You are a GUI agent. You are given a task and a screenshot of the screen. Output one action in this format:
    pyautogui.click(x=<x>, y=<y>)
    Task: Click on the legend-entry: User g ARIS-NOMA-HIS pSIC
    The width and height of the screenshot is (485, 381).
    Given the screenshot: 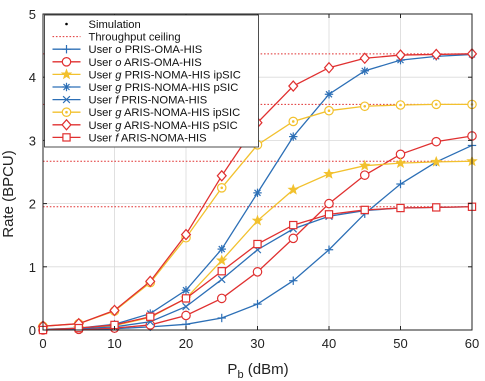 What is the action you would take?
    pyautogui.click(x=145, y=125)
    